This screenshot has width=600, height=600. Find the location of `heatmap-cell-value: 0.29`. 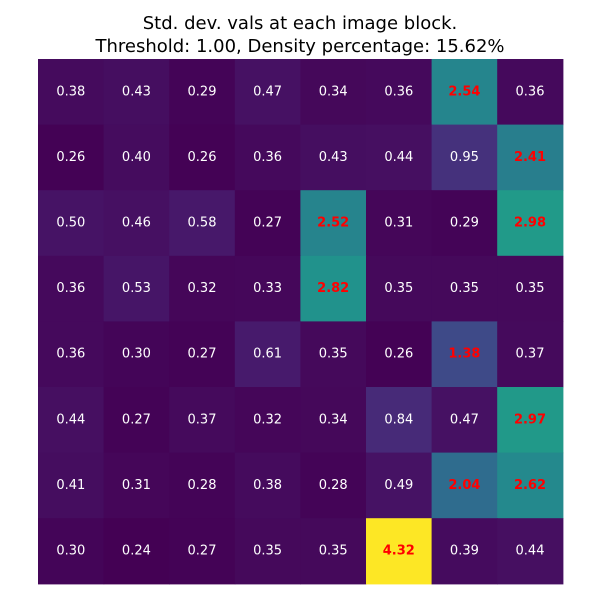

heatmap-cell-value: 0.29 is located at coordinates (202, 91).